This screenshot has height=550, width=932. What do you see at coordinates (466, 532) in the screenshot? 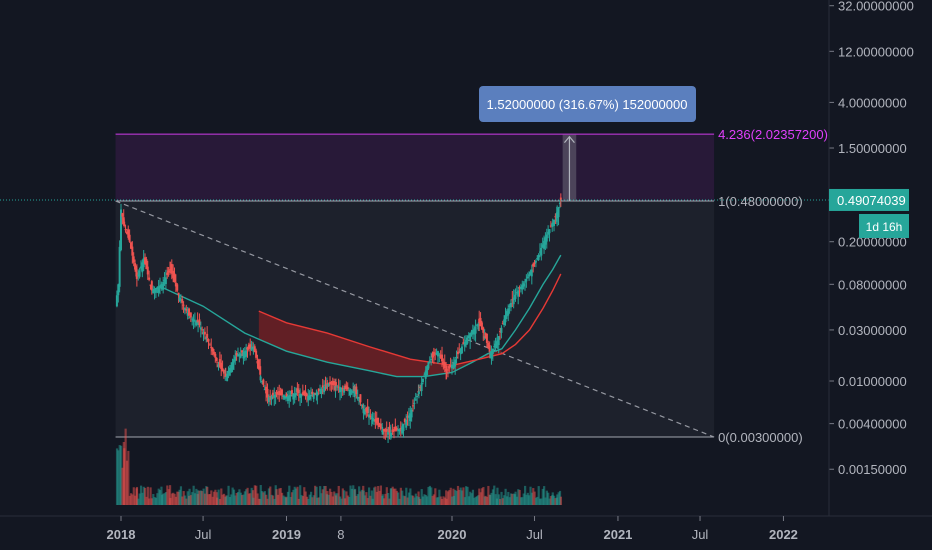
I see `time-axis: 2018 Jul 2019 8 2020 Jul 2021 Jul 2022` at bounding box center [466, 532].